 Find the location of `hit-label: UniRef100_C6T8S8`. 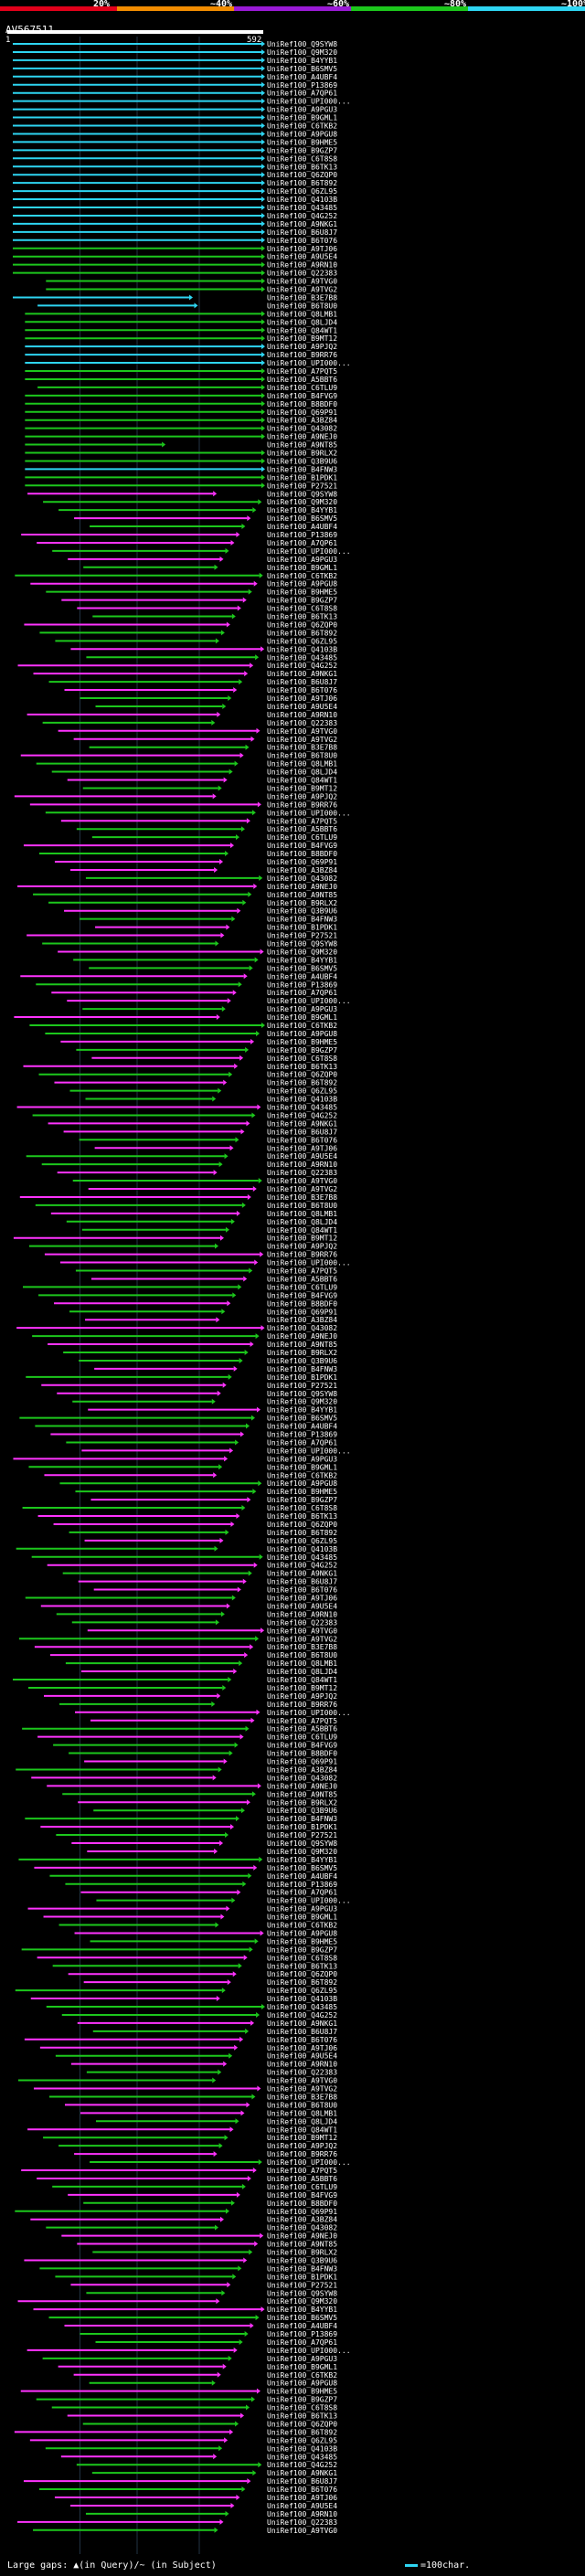

hit-label: UniRef100_C6T8S8 is located at coordinates (302, 1508).